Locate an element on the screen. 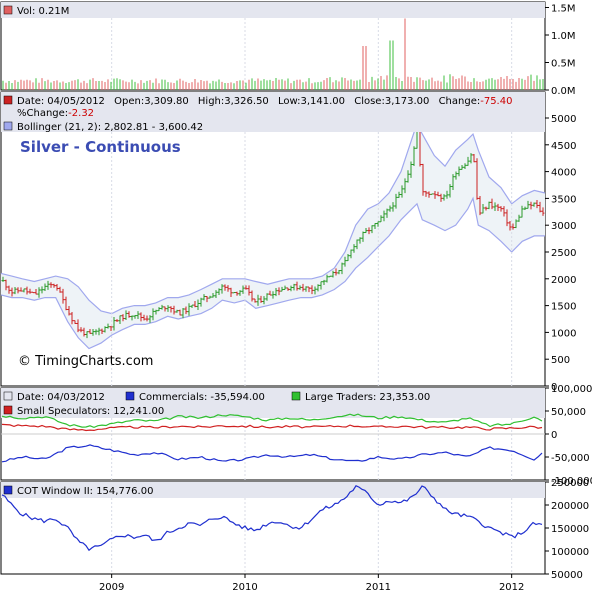  cot-tick-label: 0 is located at coordinates (554, 435).